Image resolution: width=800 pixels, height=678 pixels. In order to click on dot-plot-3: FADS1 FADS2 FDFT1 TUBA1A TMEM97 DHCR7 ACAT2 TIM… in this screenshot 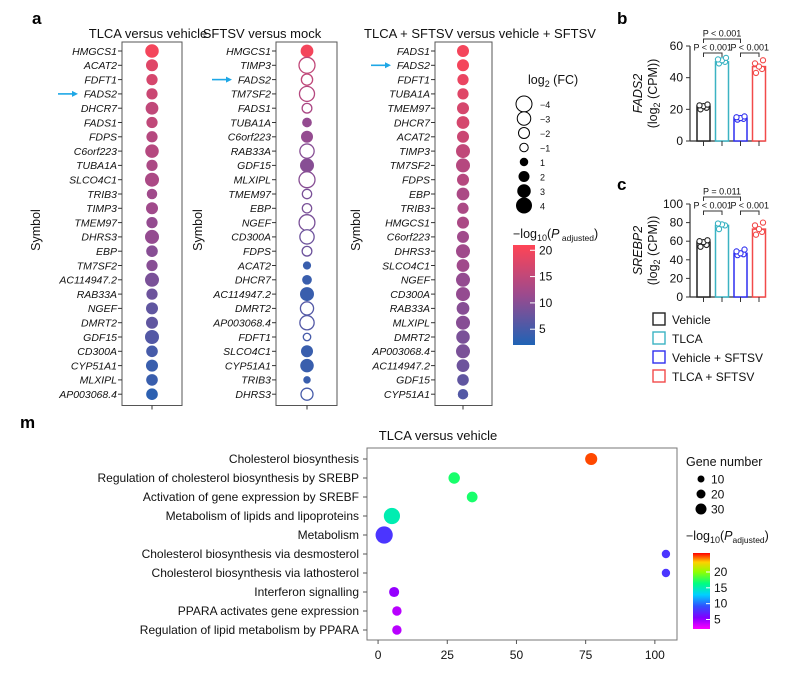, I will do `click(432, 225)`.